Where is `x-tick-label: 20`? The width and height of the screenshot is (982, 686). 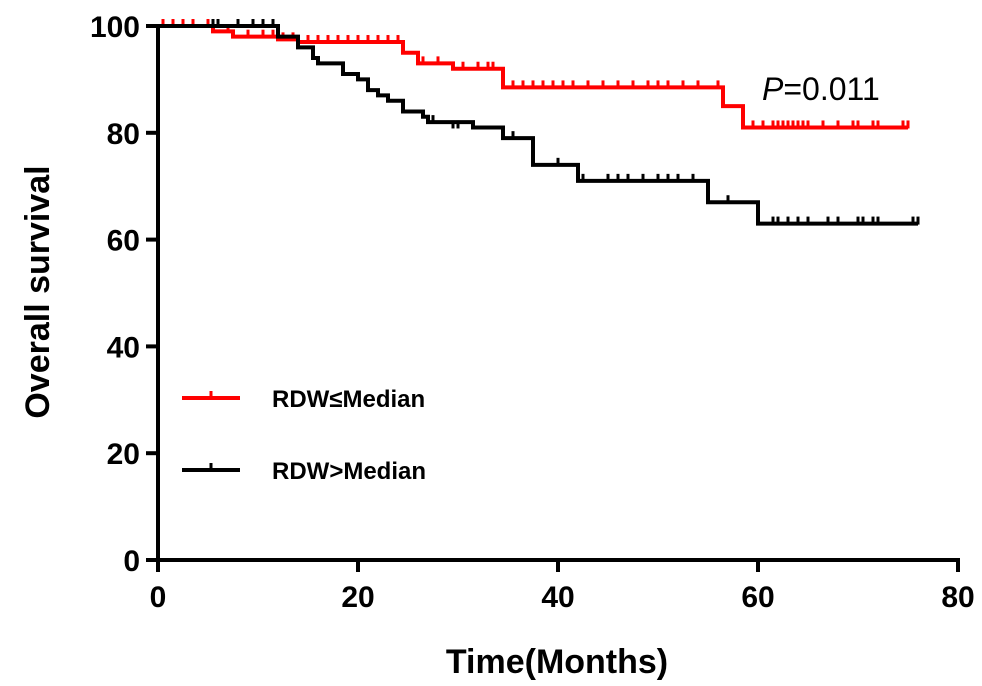
x-tick-label: 20 is located at coordinates (357, 597).